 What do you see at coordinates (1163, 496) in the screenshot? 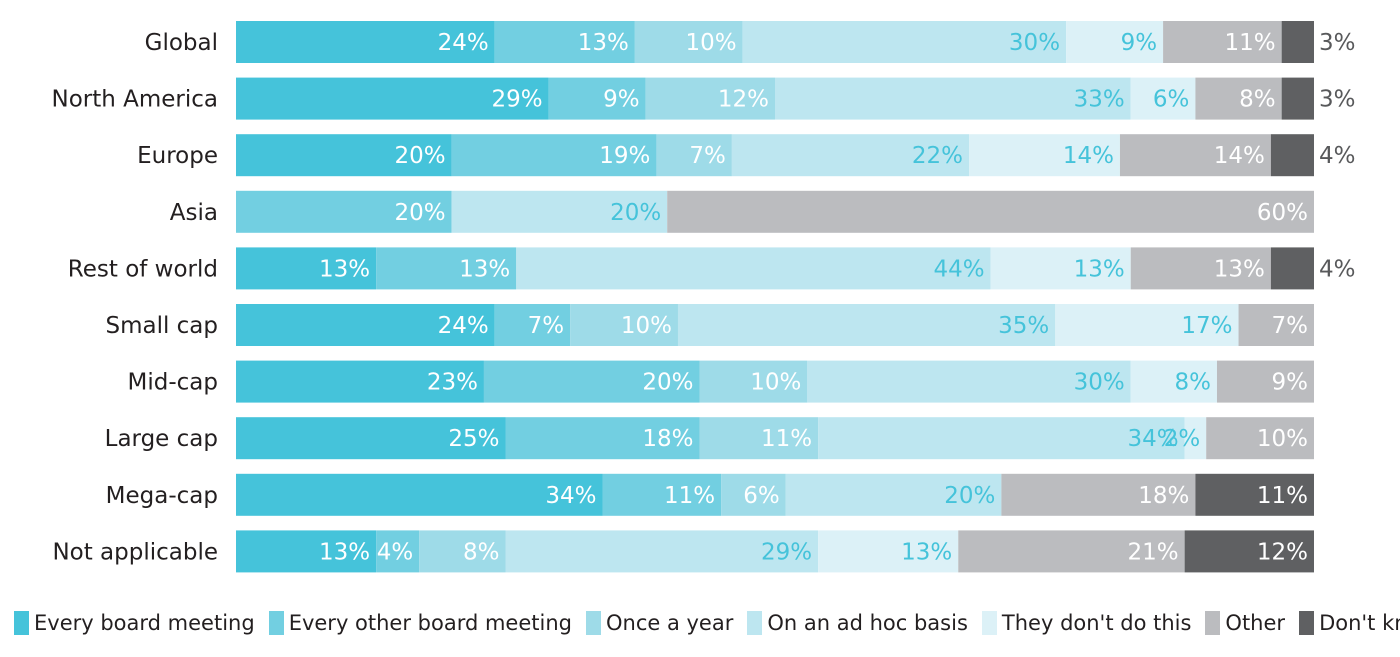
I see `data-label-mega-cap-other: 18%` at bounding box center [1163, 496].